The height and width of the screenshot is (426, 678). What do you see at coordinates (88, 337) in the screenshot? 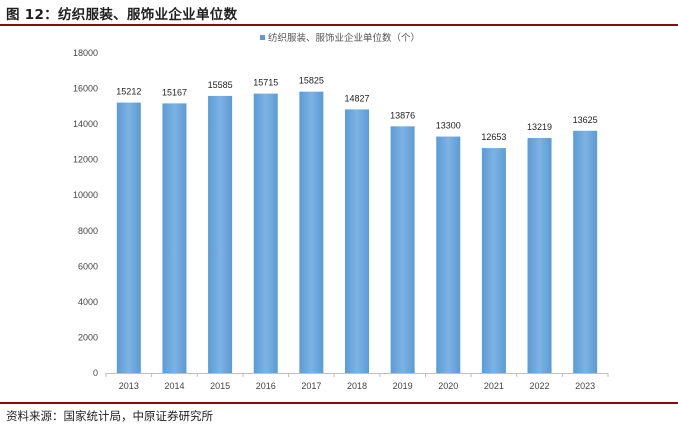
I see `y-tick-label: 2000` at bounding box center [88, 337].